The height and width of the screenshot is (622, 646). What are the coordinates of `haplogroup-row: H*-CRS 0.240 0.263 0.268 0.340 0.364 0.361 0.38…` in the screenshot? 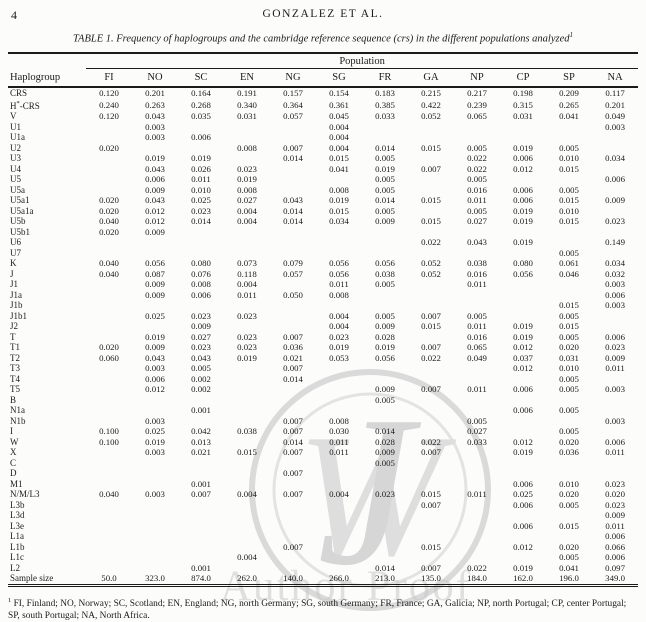 It's located at (323, 105).